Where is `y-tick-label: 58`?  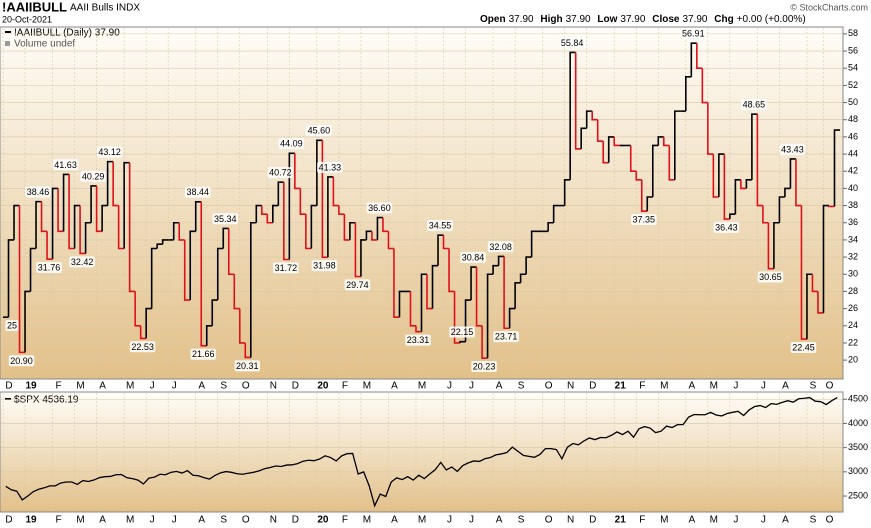 y-tick-label: 58 is located at coordinates (853, 33).